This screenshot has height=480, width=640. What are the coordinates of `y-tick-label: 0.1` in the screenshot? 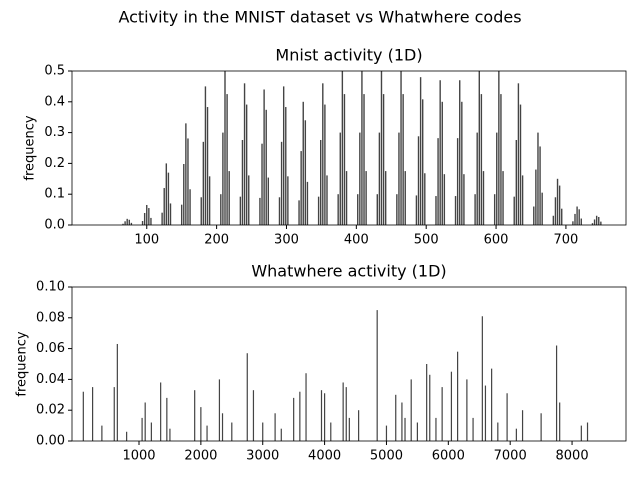 It's located at (54, 194).